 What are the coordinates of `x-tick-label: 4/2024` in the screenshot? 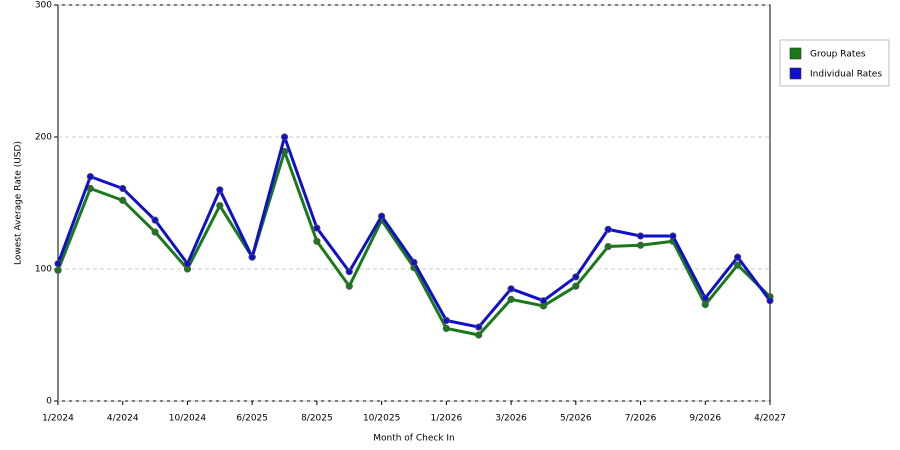 It's located at (123, 419).